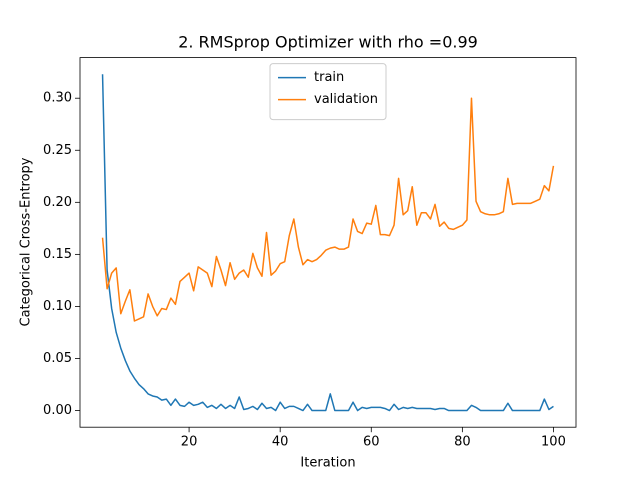 The width and height of the screenshot is (640, 480). I want to click on x-tick-label: 40, so click(280, 442).